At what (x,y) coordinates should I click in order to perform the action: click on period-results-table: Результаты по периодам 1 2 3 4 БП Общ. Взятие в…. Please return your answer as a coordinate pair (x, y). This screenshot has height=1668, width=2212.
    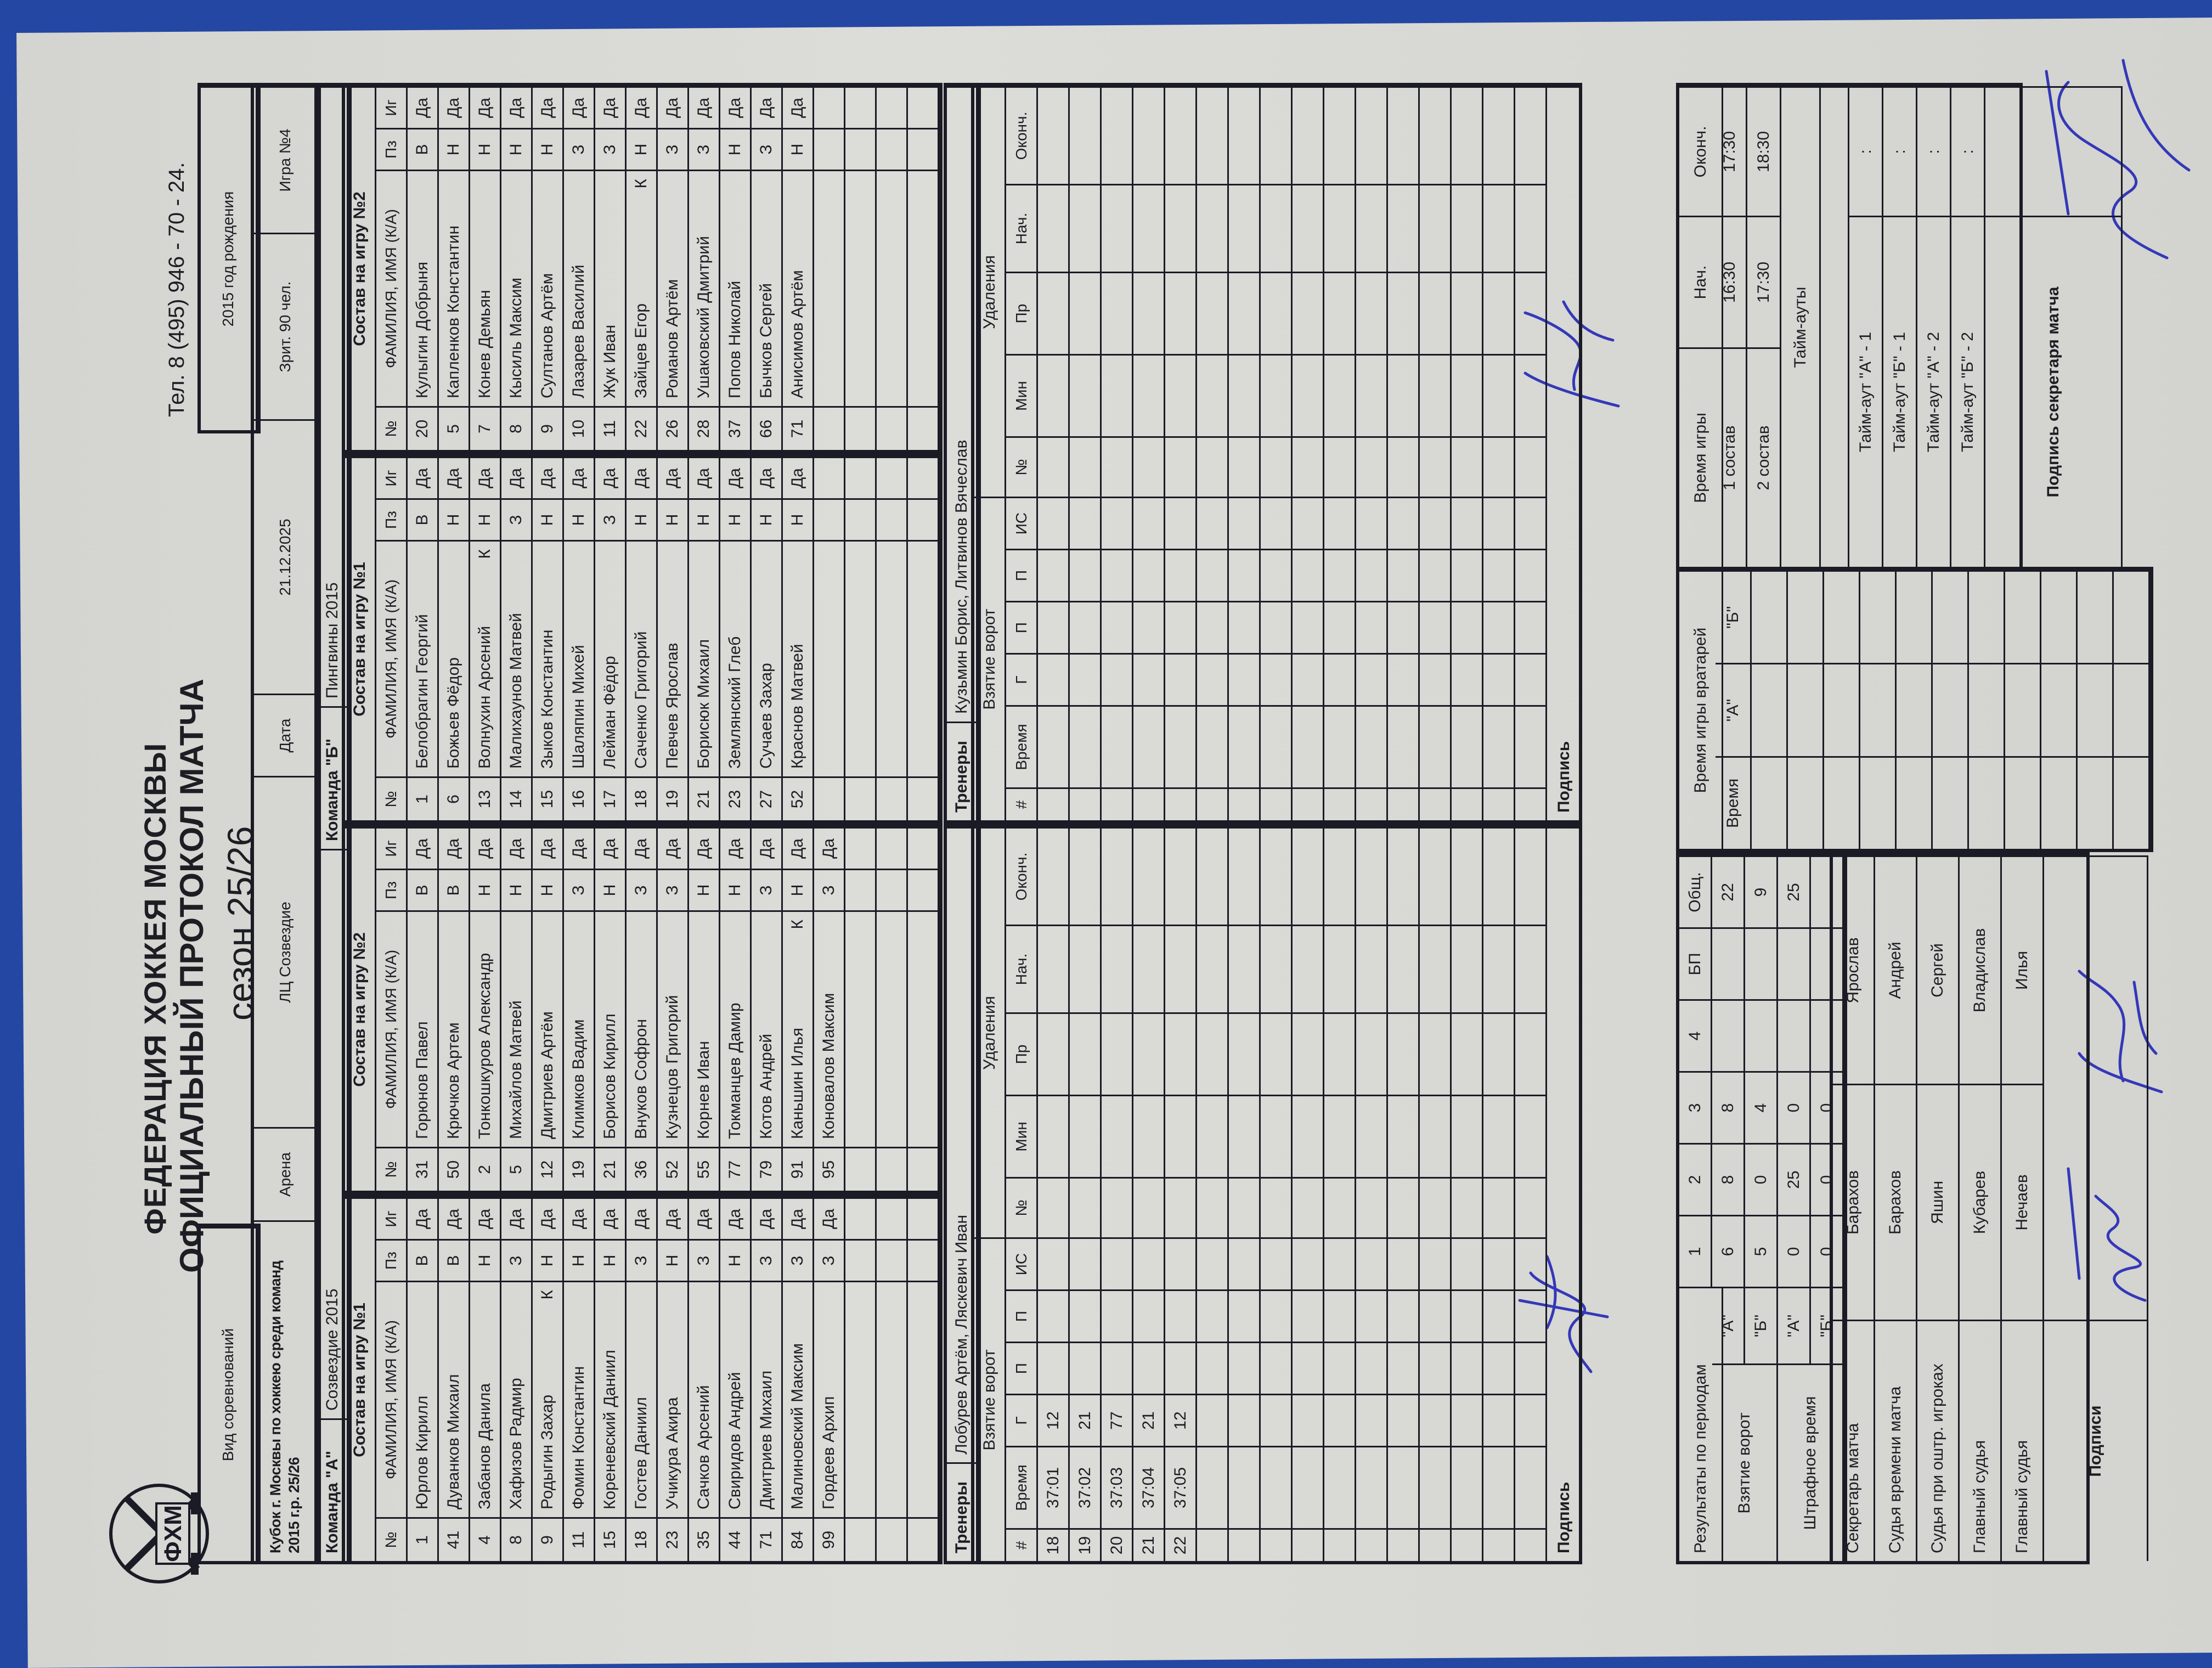
    Looking at the image, I should click on (1761, 1208).